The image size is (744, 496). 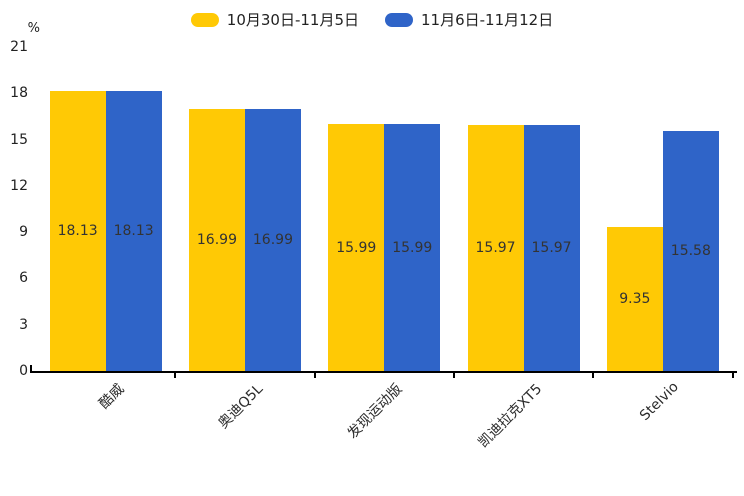 What do you see at coordinates (372, 19) in the screenshot?
I see `chart-legend: 10月30日-11月5日 11月6日-11月12日` at bounding box center [372, 19].